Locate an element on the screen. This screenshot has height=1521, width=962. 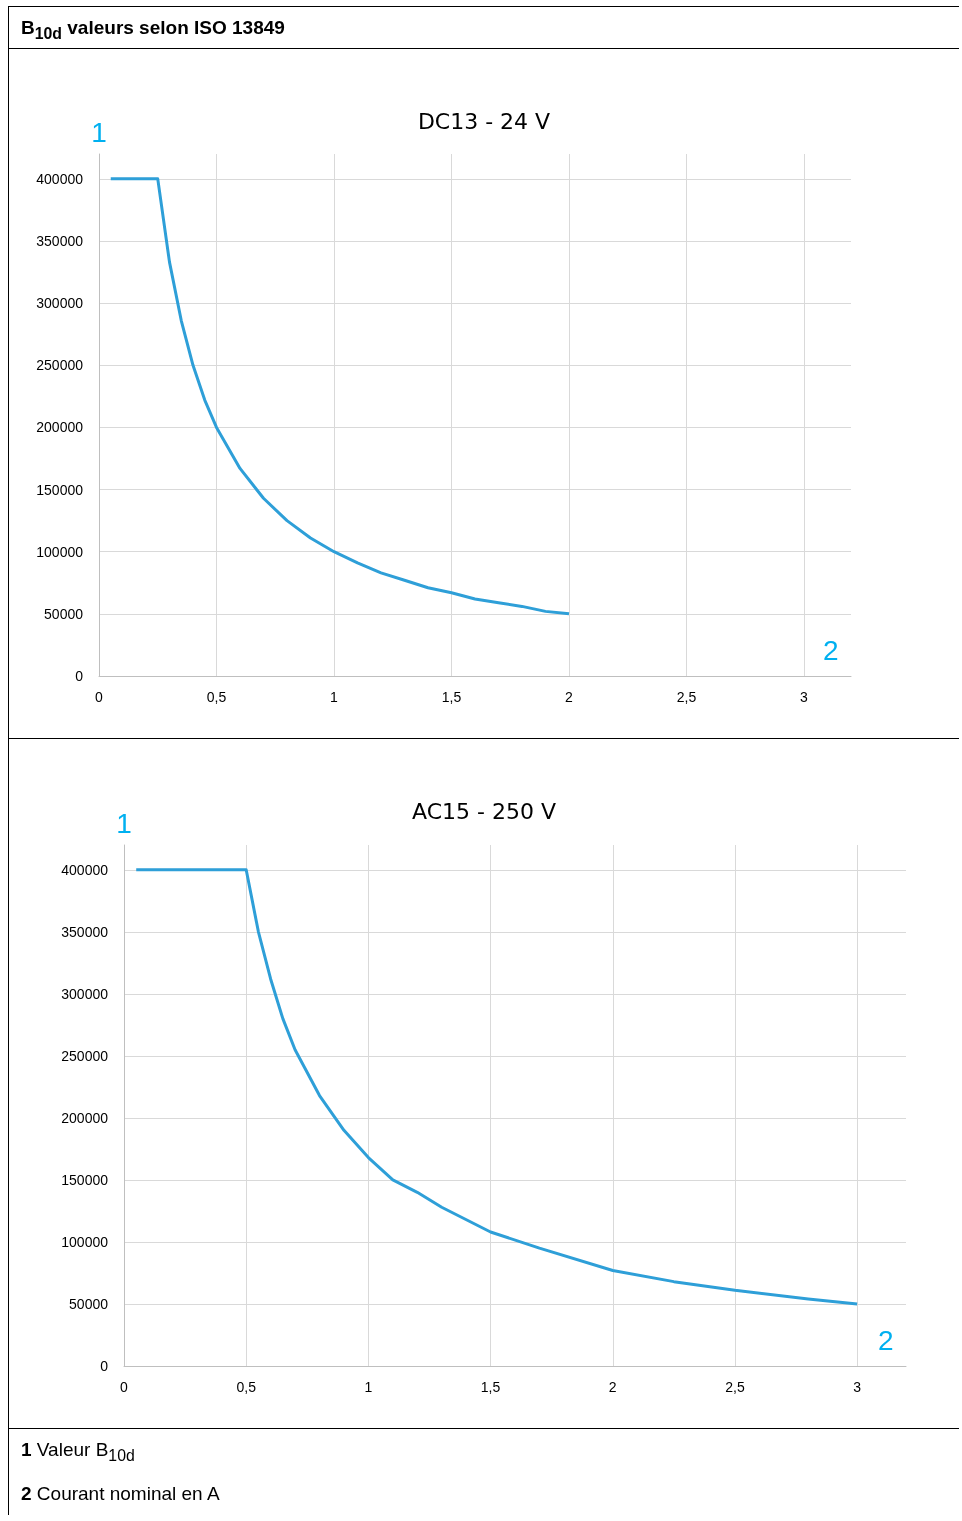
text: B$_{10d}$ valeurs selon ISO 13849 is located at coordinates (153, 30).